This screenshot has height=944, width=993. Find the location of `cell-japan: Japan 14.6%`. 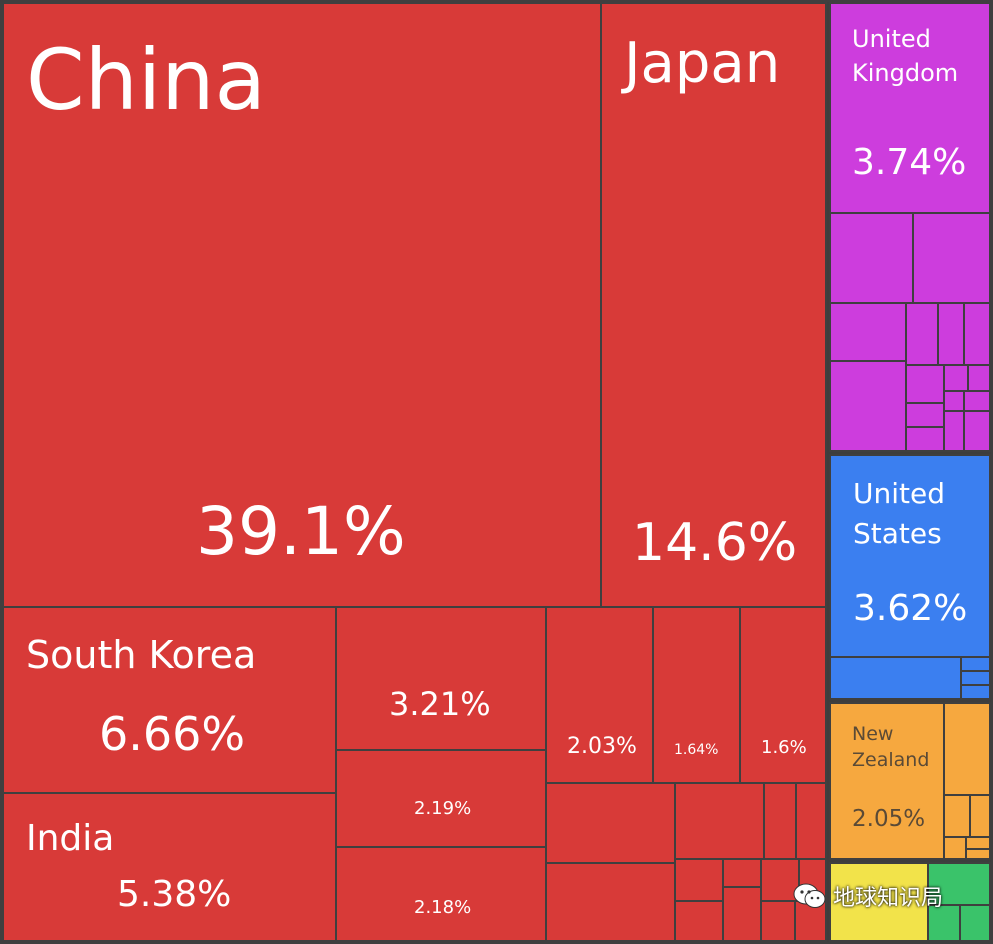

cell-japan: Japan 14.6% is located at coordinates (713, 305).